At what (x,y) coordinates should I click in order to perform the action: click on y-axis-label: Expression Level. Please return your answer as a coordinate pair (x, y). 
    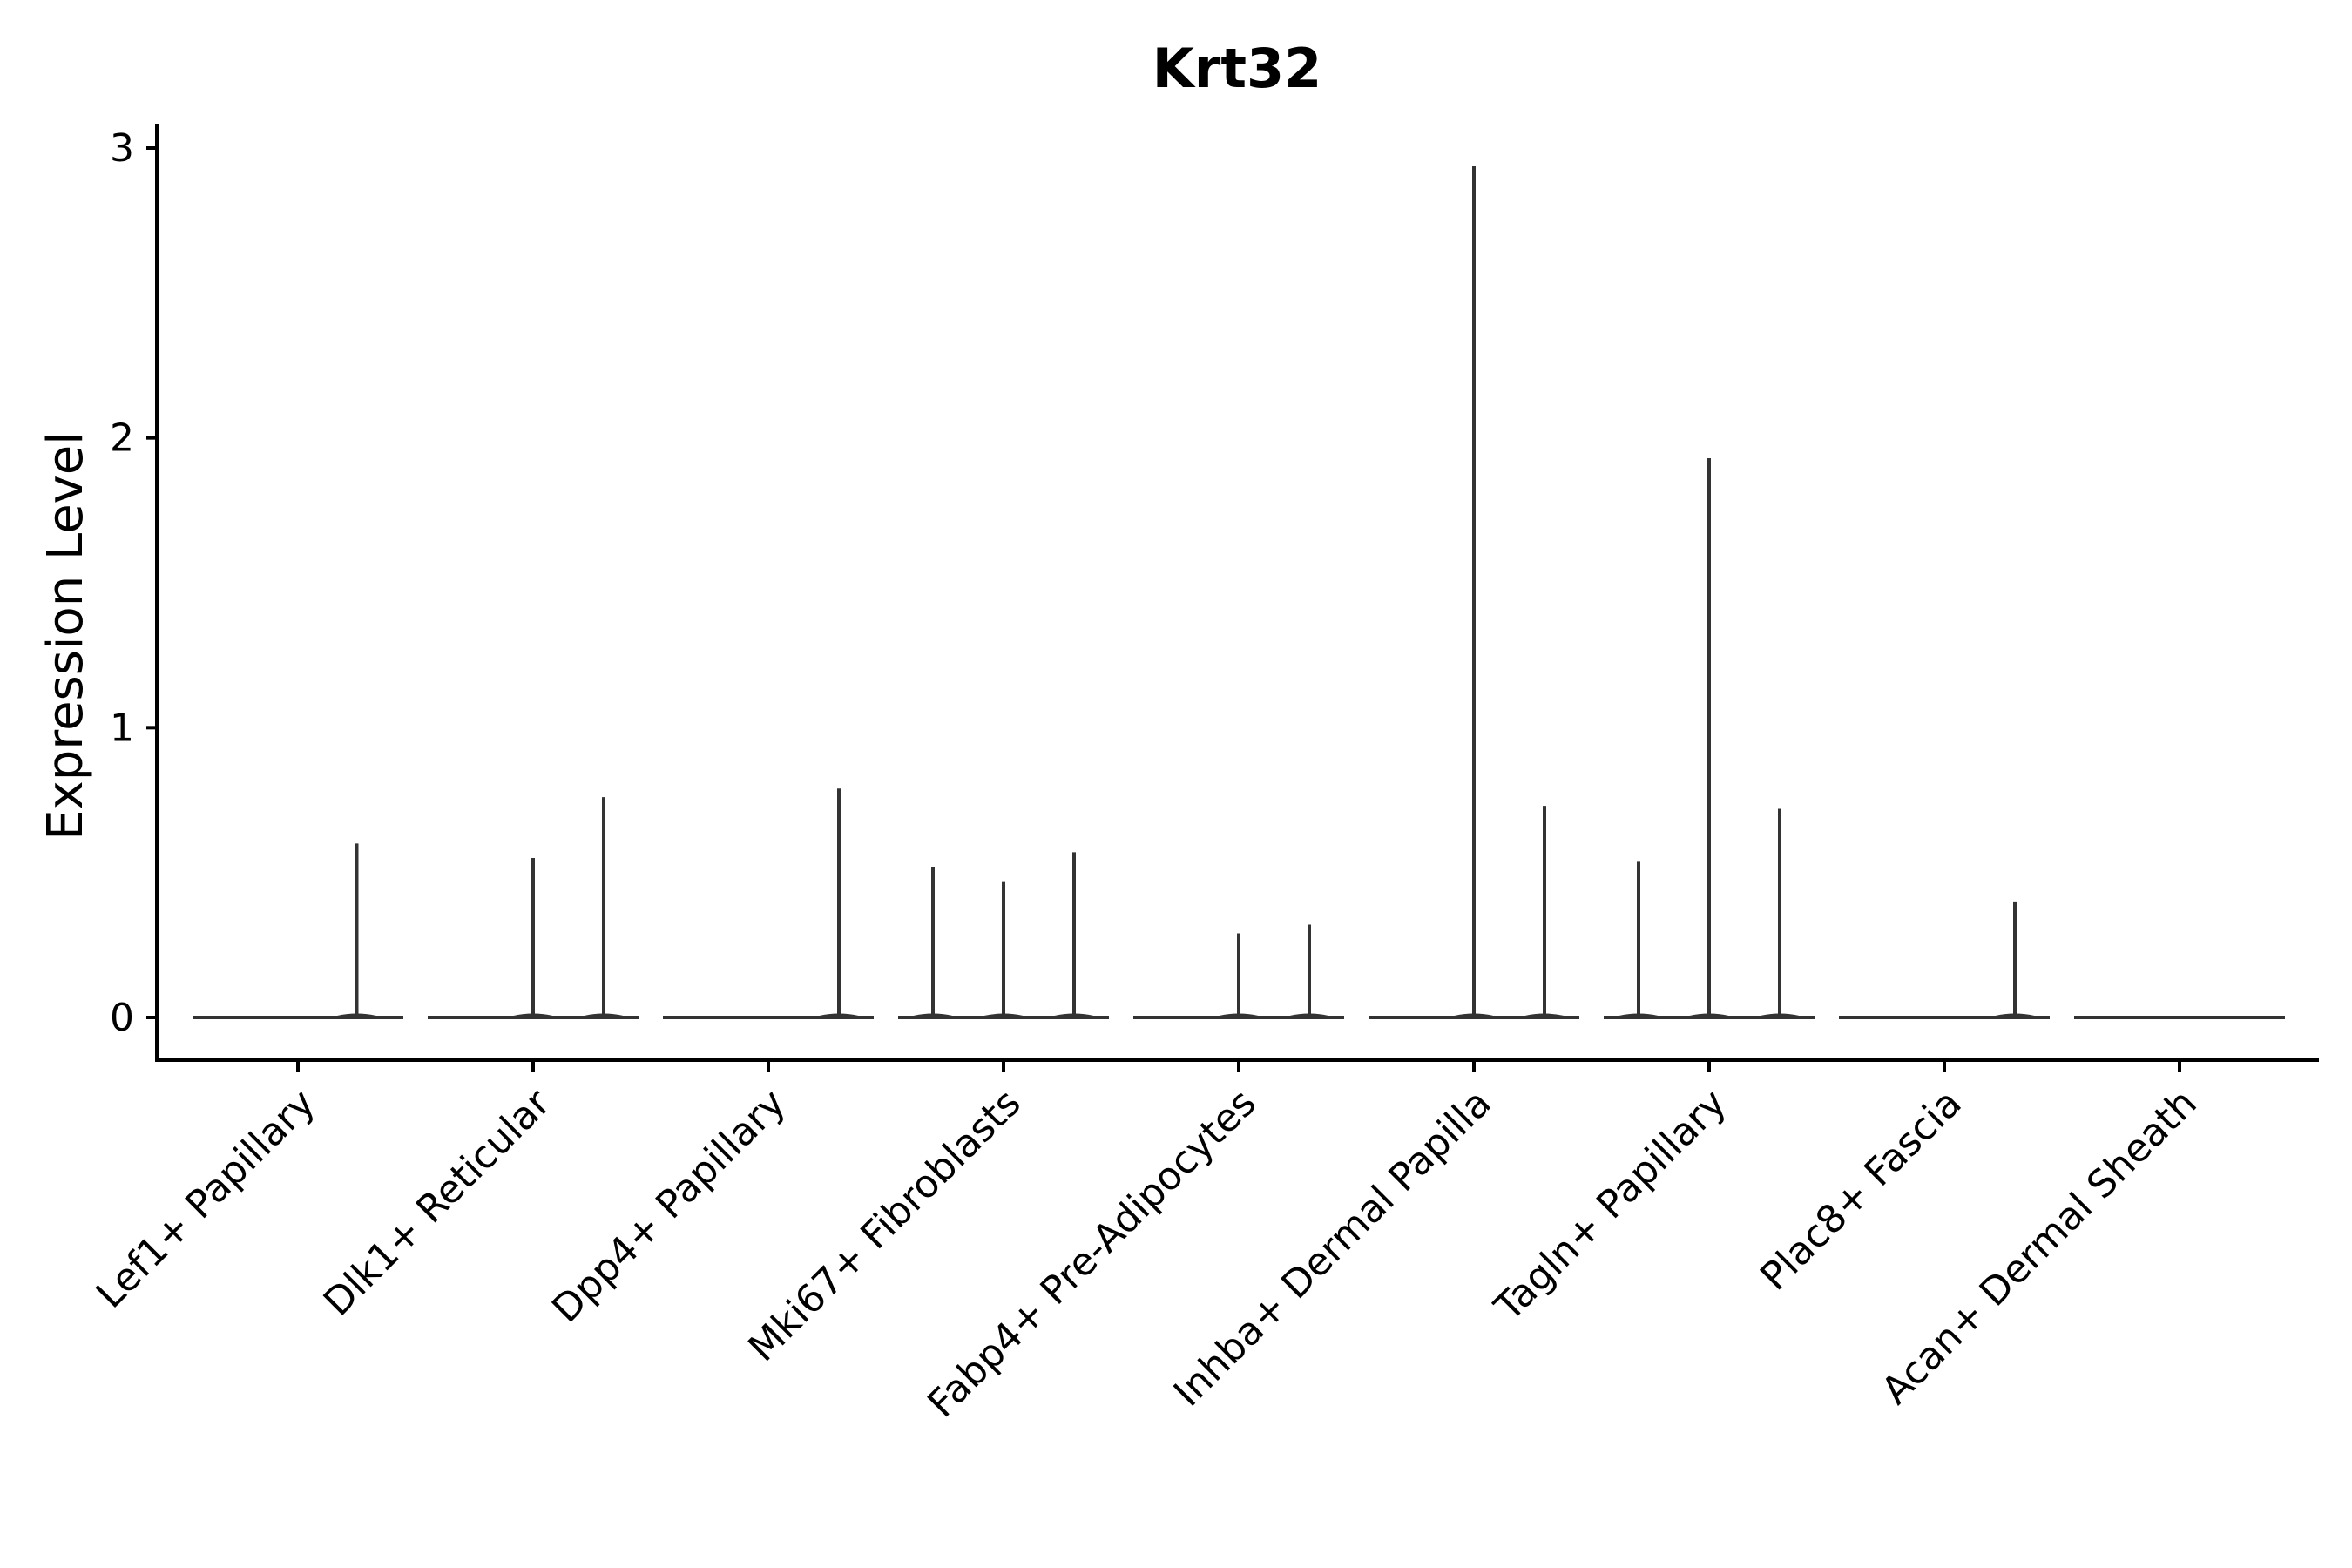
    Looking at the image, I should click on (66, 636).